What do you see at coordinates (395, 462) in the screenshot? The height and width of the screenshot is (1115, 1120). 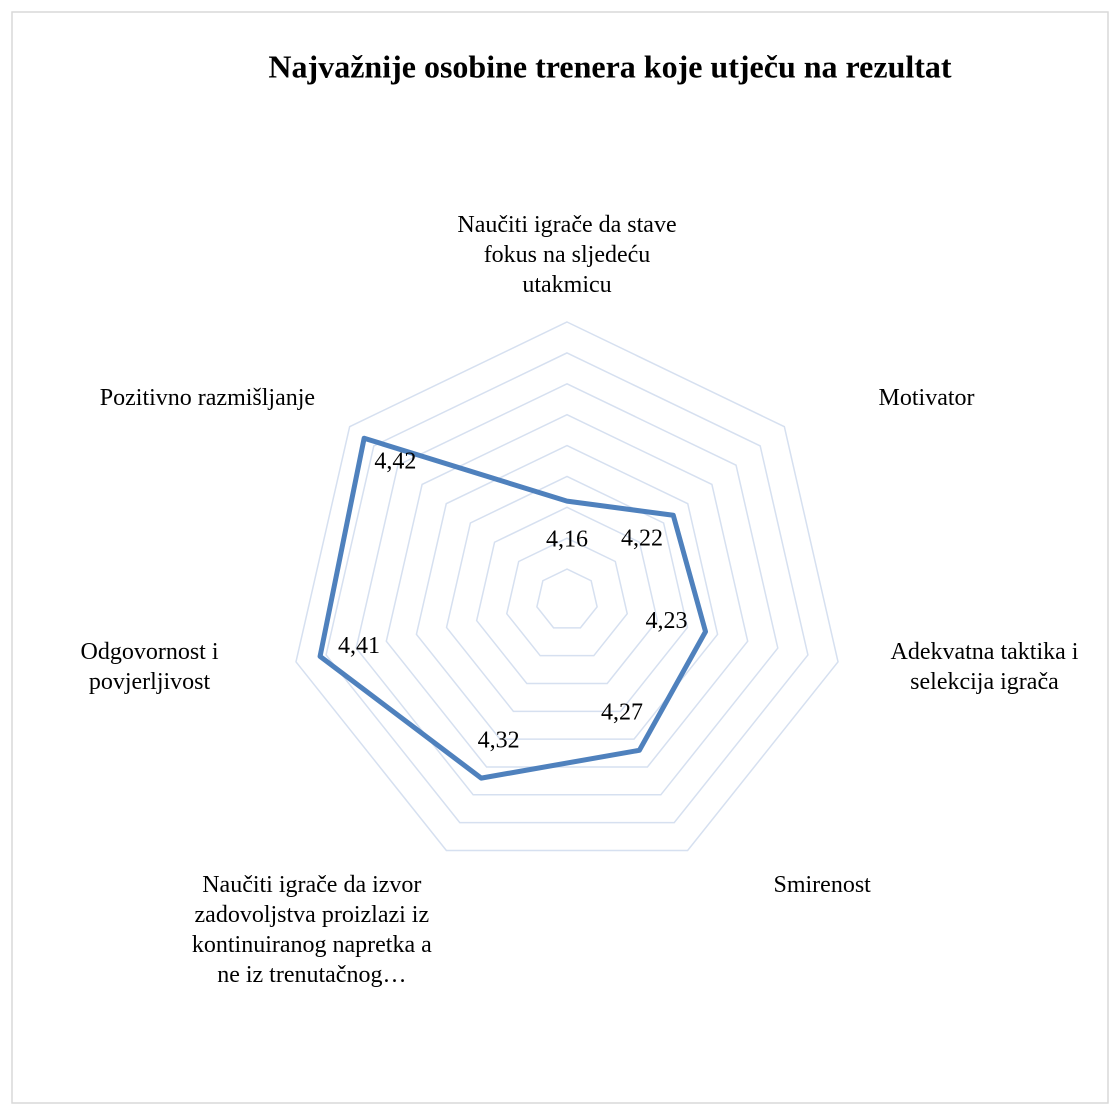 I see `data-label: 4,42` at bounding box center [395, 462].